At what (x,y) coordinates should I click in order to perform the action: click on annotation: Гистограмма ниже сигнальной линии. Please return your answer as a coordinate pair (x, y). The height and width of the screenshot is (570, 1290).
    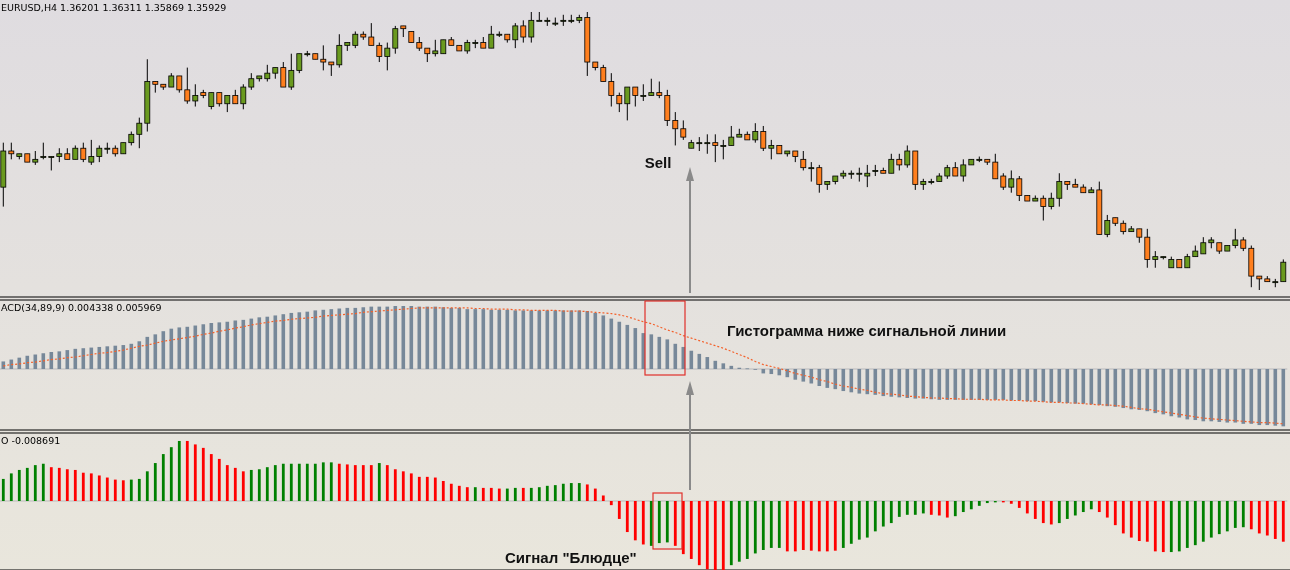
    Looking at the image, I should click on (867, 330).